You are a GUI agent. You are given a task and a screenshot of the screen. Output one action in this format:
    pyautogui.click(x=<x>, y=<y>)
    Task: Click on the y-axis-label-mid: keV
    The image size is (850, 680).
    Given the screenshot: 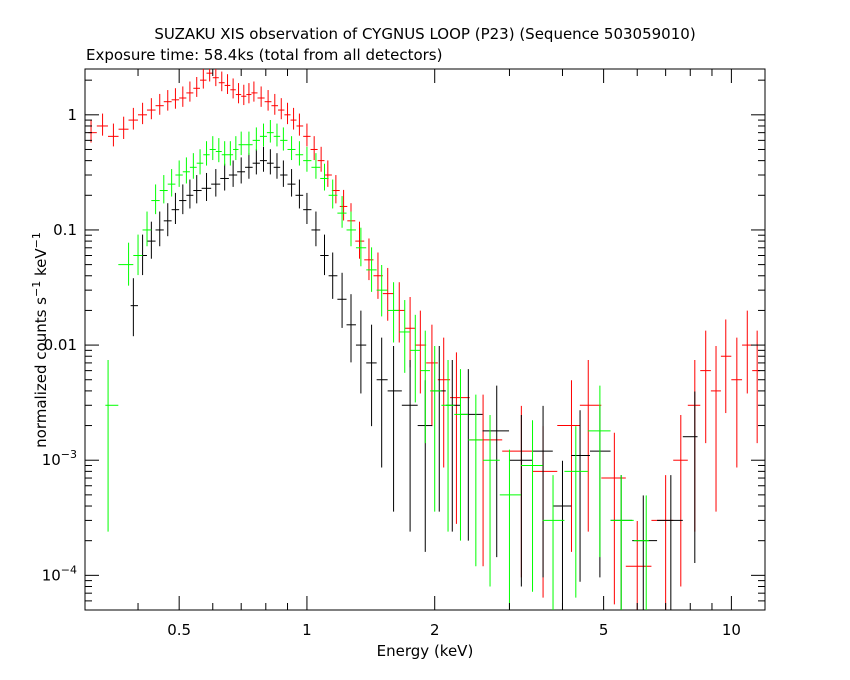 What is the action you would take?
    pyautogui.click(x=41, y=264)
    